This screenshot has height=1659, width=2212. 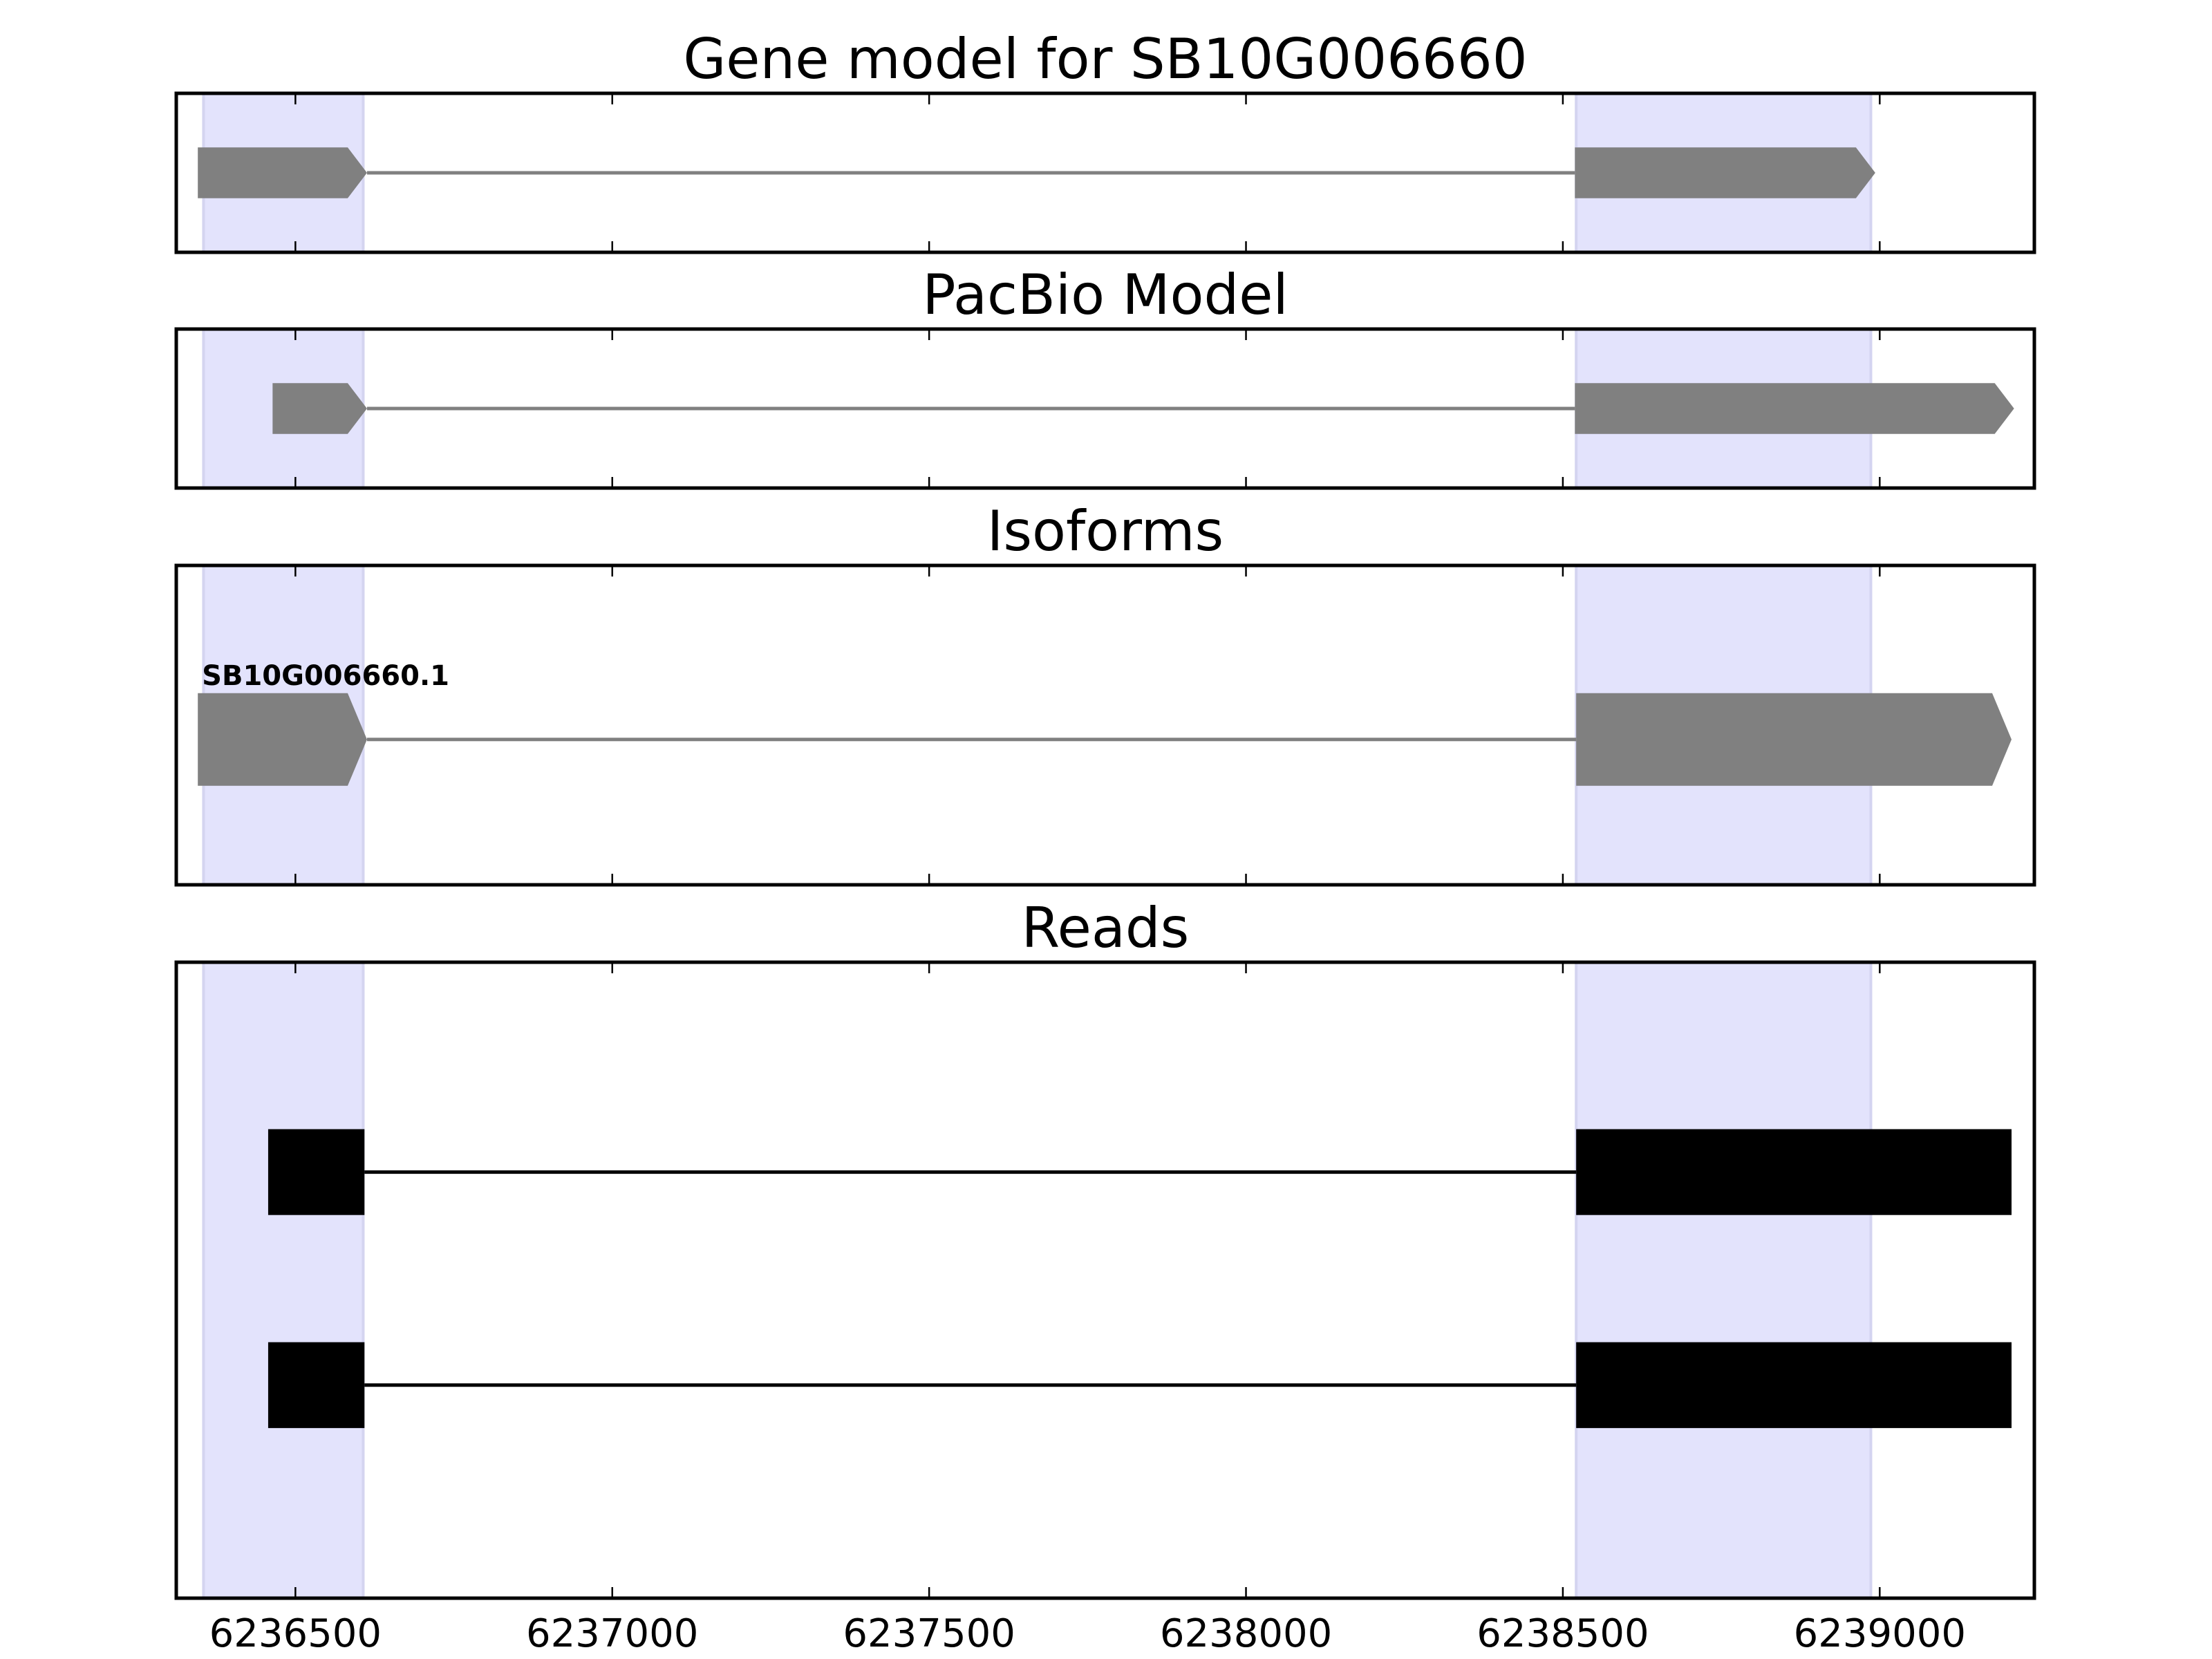 What do you see at coordinates (296, 1633) in the screenshot?
I see `x-tick-label: 6236500` at bounding box center [296, 1633].